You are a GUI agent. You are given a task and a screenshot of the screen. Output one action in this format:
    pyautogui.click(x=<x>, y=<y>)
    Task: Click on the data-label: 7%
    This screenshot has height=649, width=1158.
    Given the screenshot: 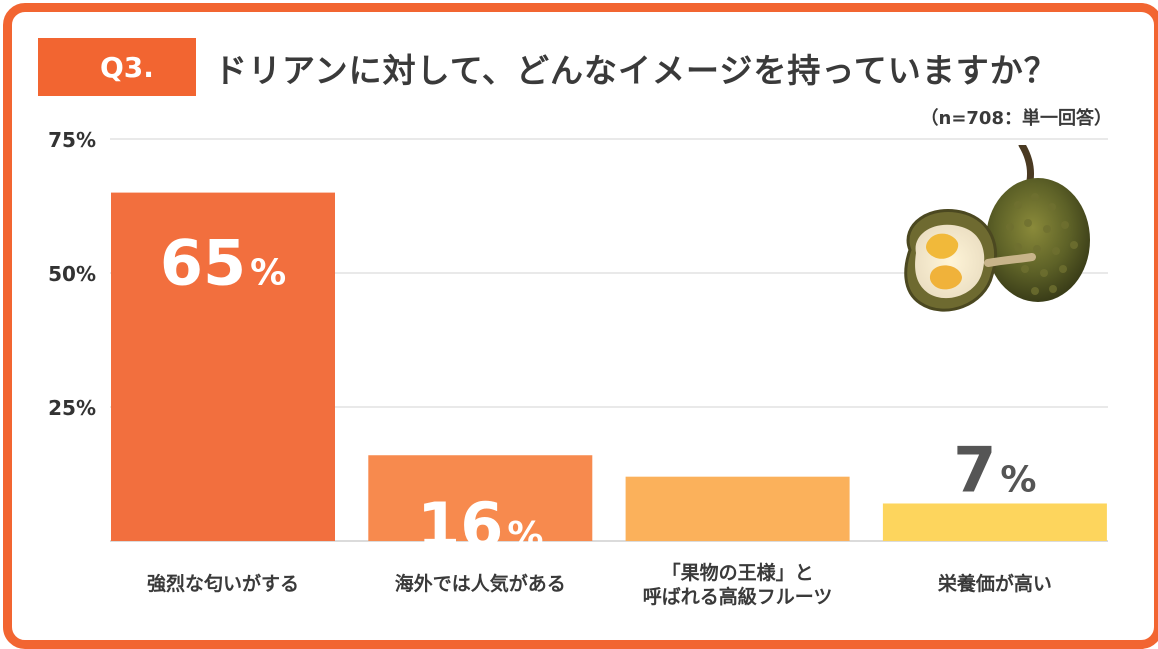 What is the action you would take?
    pyautogui.click(x=994, y=469)
    